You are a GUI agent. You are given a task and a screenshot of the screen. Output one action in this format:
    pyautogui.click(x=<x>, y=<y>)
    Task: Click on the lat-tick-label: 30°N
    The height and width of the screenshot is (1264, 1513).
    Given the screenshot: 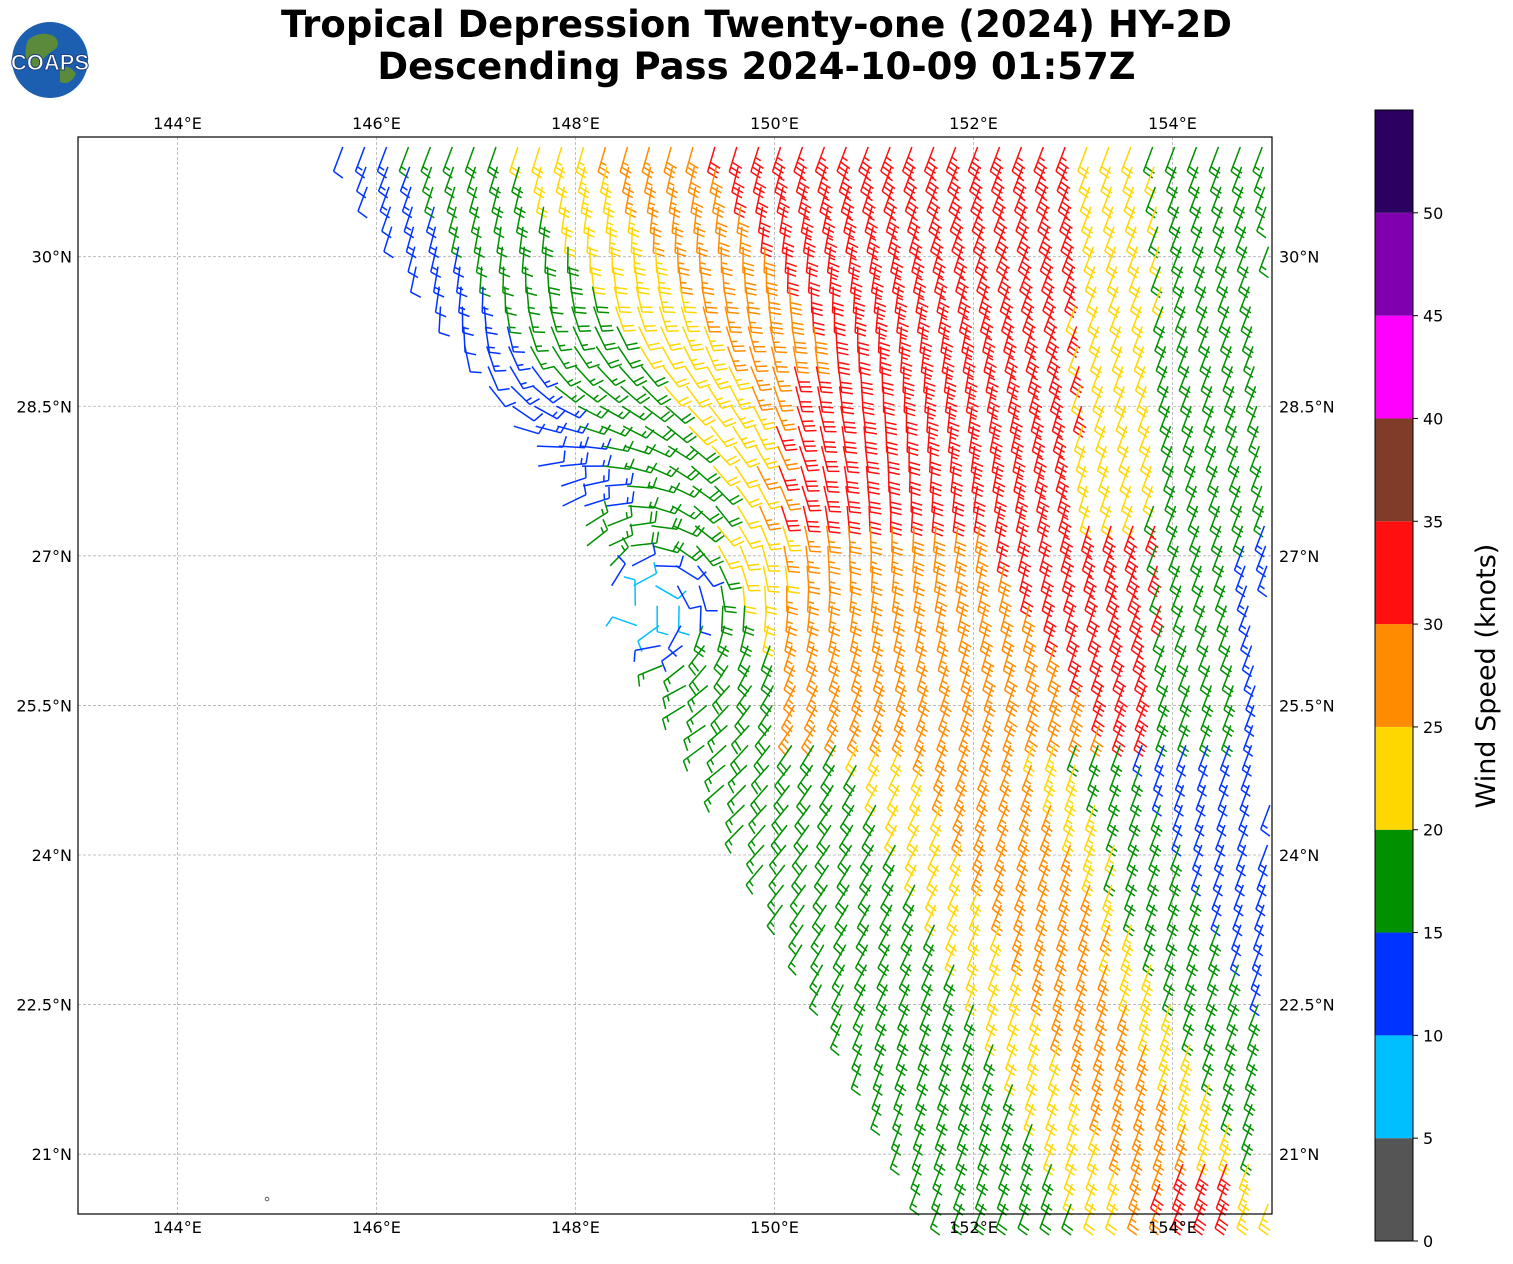 What is the action you would take?
    pyautogui.click(x=52, y=257)
    